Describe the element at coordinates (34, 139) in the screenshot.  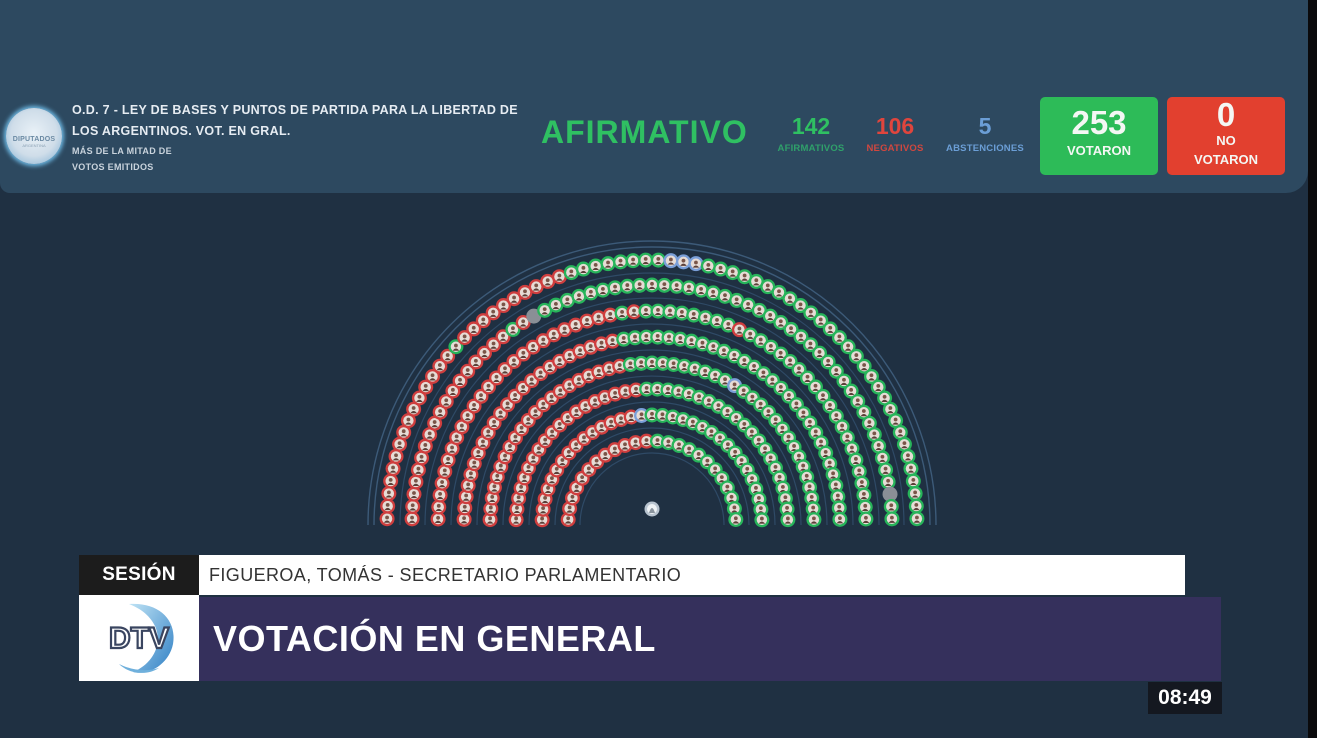
I see `logo-text: DIPUTADOS` at that location.